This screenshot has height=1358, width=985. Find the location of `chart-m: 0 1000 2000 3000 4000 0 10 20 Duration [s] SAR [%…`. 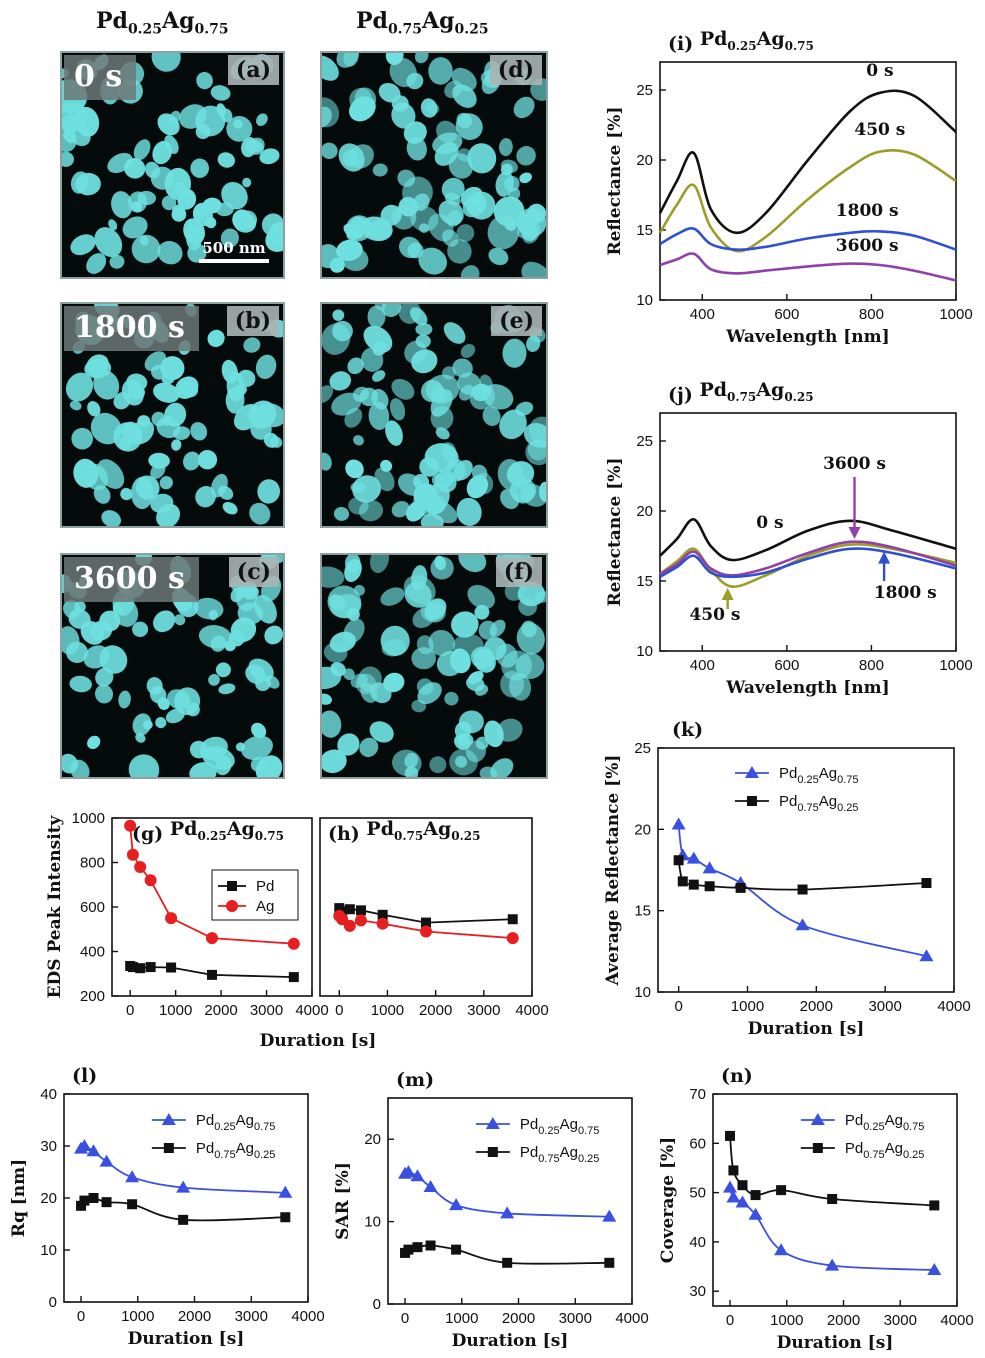

chart-m: 0 1000 2000 3000 4000 0 10 20 Duration [s] SAR [%… is located at coordinates (491, 1210).